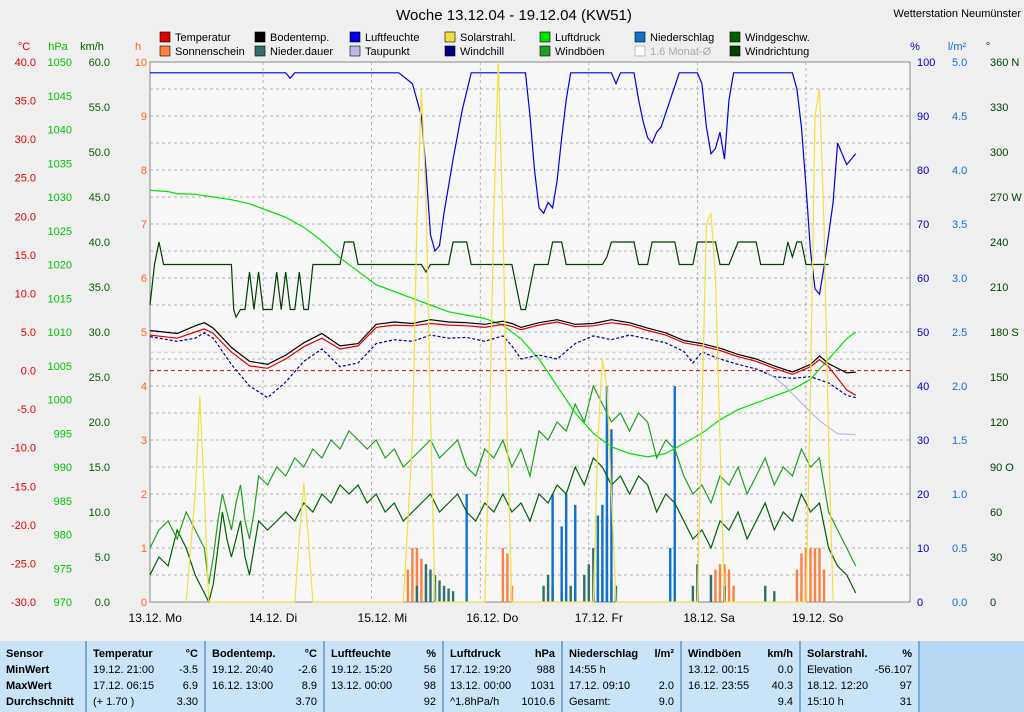  I want to click on stats-row-label: MinWert, so click(42, 670).